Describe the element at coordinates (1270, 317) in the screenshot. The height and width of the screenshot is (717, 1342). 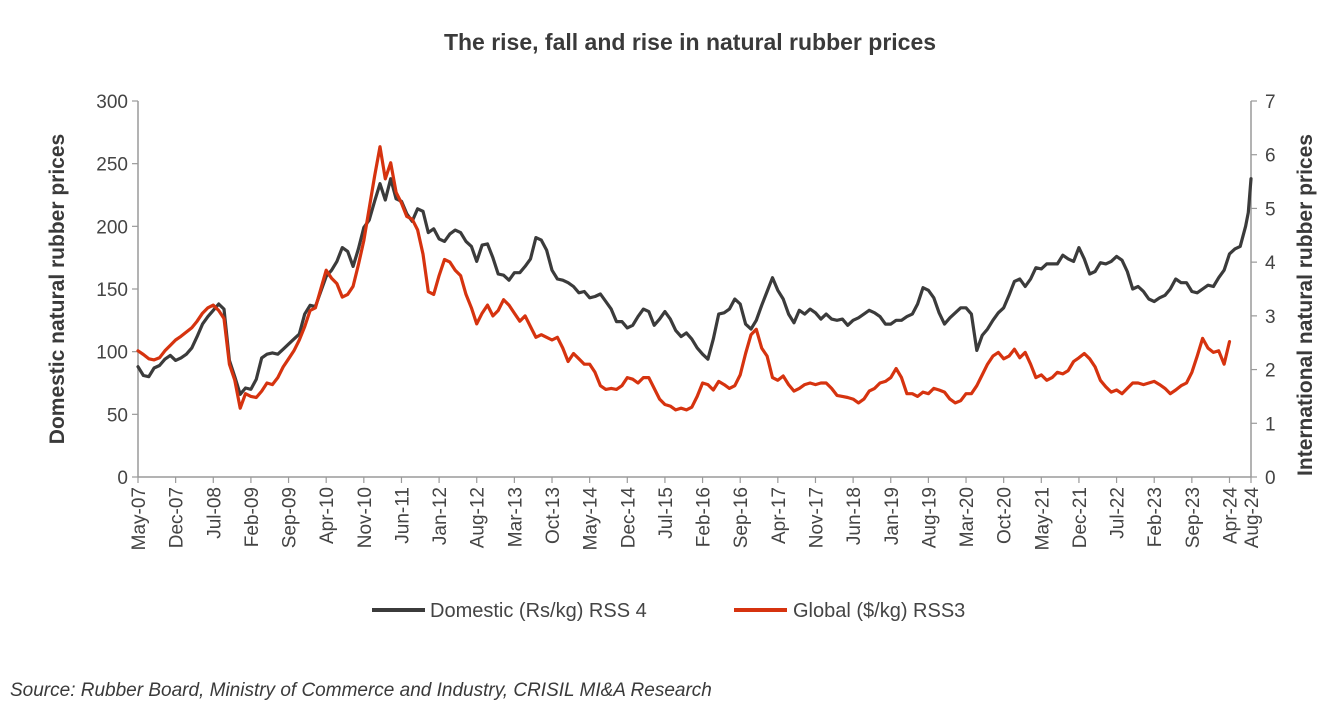
I see `y-tick-label-right: 3` at that location.